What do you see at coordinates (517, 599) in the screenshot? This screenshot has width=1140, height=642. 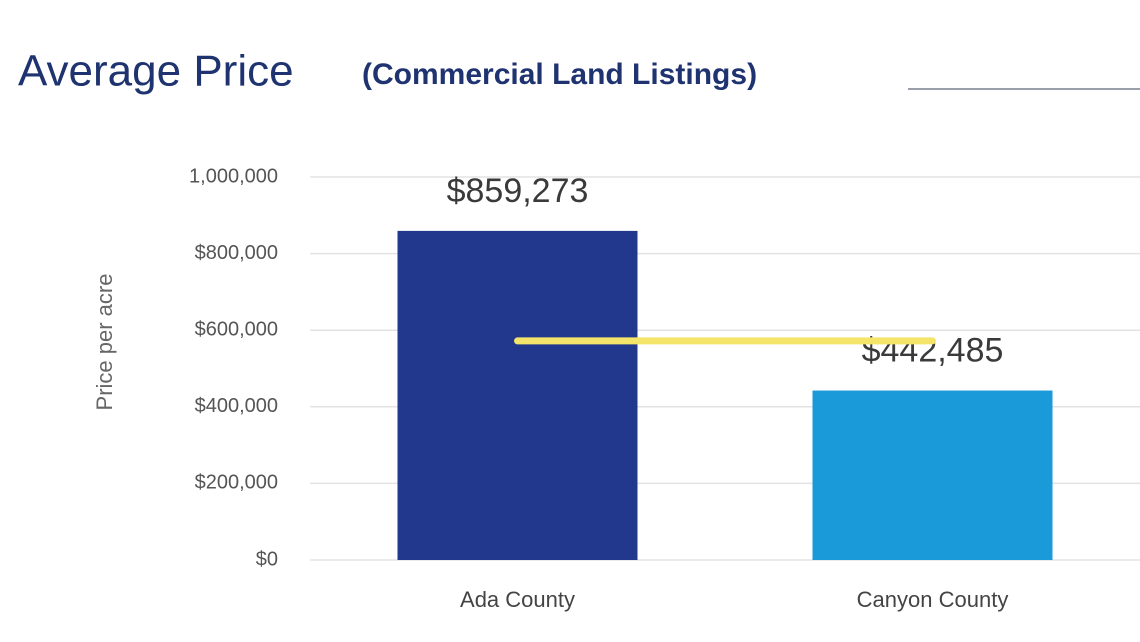 I see `x-tick-label: Ada County` at bounding box center [517, 599].